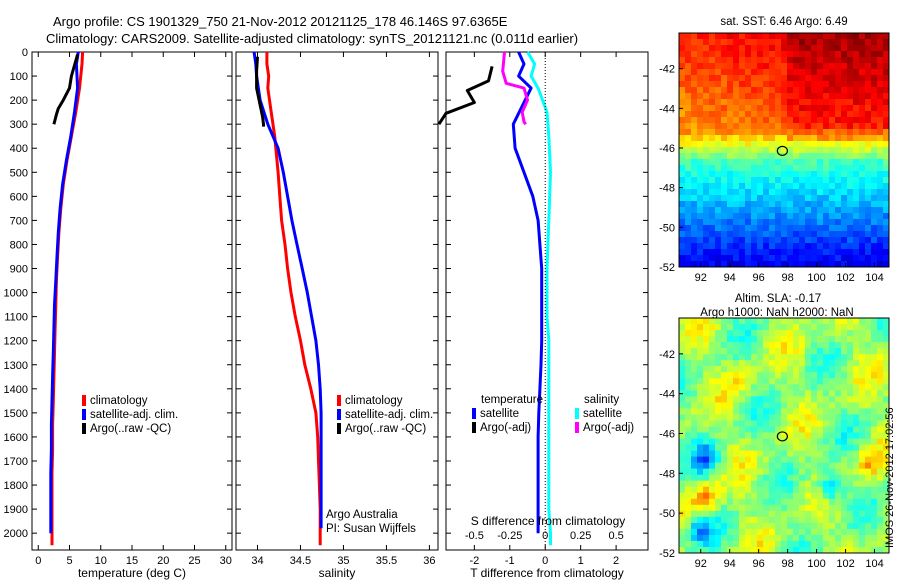 Image resolution: width=900 pixels, height=580 pixels. What do you see at coordinates (385, 429) in the screenshot?
I see `legend-label: Argo(..raw -QC)` at bounding box center [385, 429].